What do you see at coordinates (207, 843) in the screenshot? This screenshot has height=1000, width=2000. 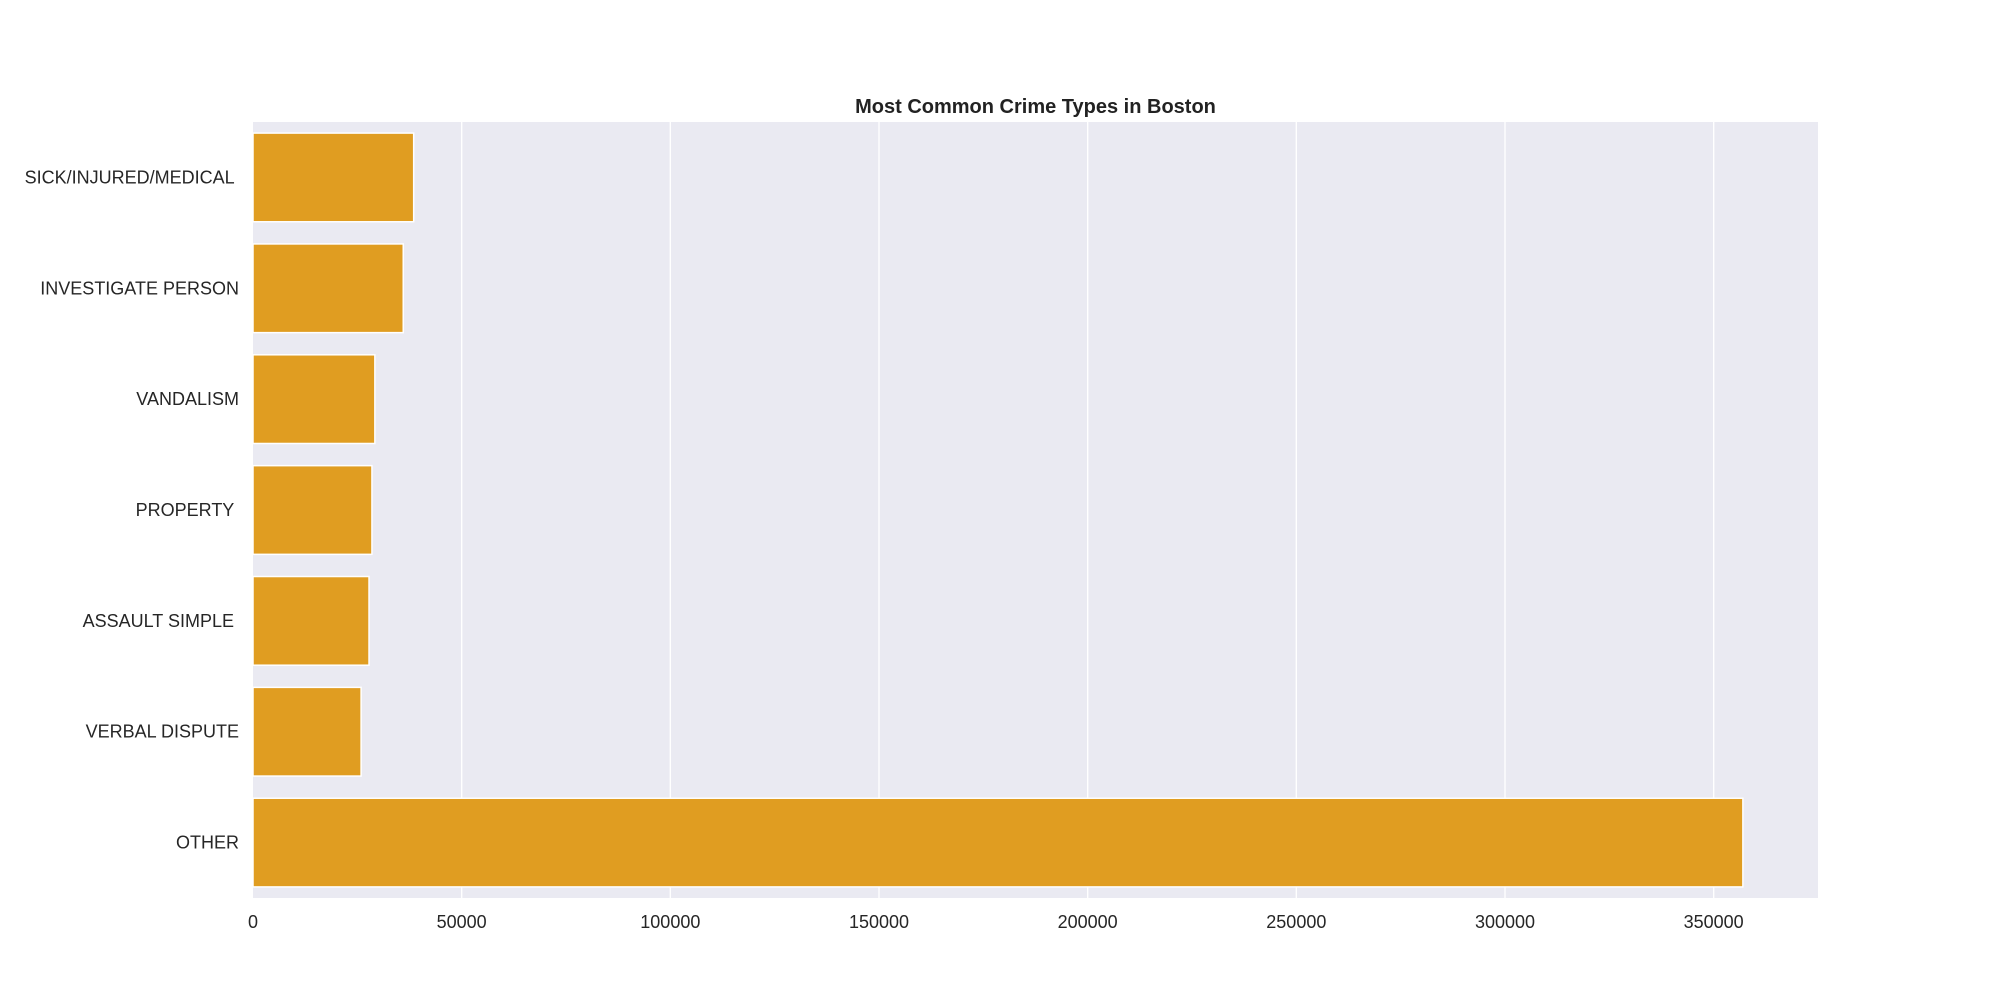 I see `category-label: OTHER` at bounding box center [207, 843].